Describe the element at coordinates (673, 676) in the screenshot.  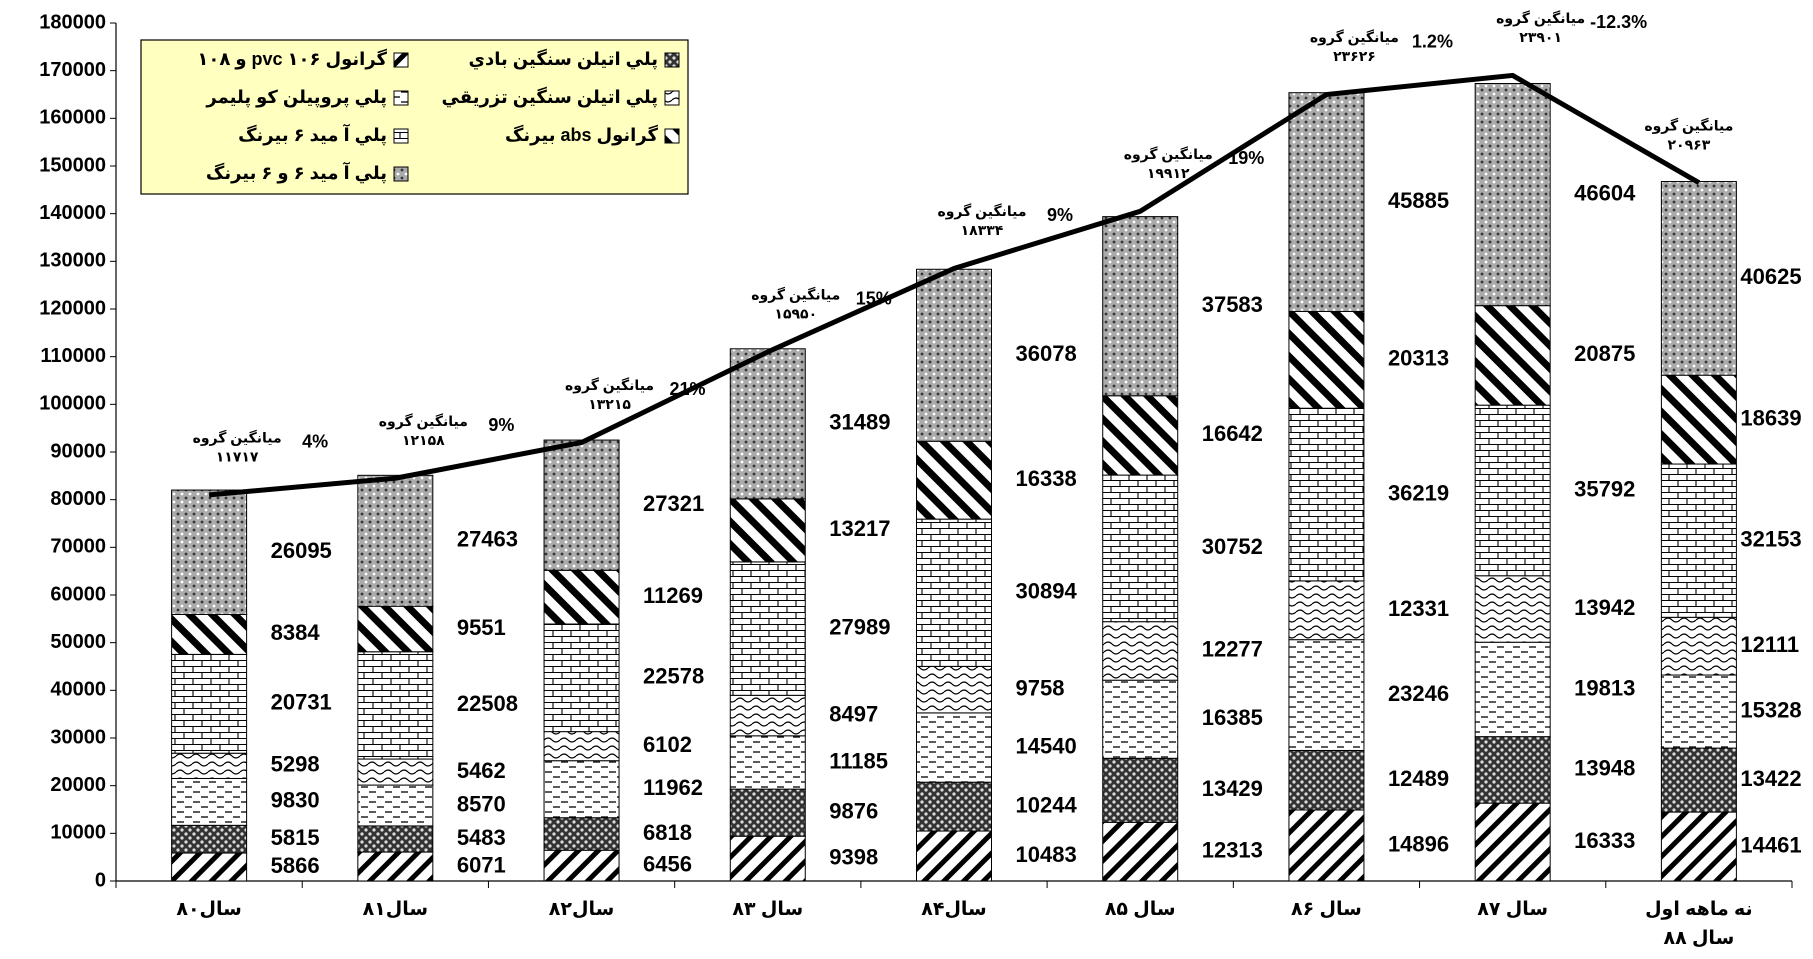
I see `data-label: 22578` at that location.